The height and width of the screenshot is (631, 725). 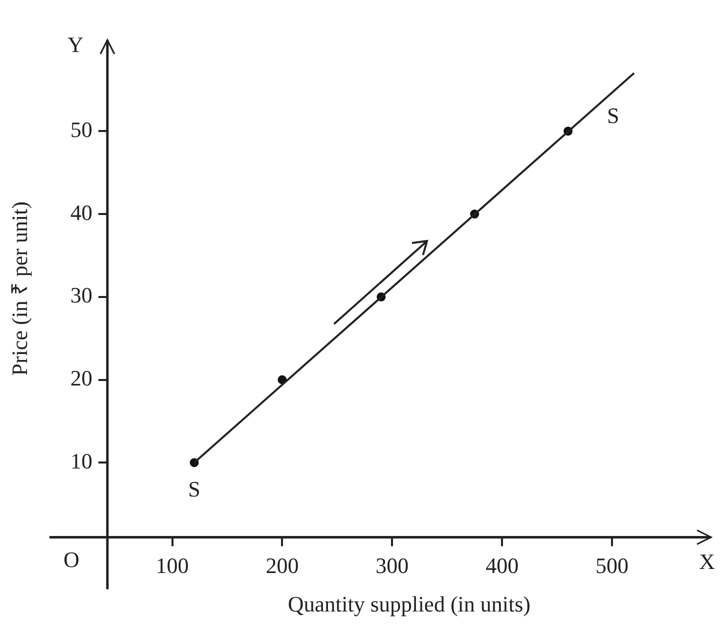 I want to click on x-tick-label: 300, so click(x=392, y=565).